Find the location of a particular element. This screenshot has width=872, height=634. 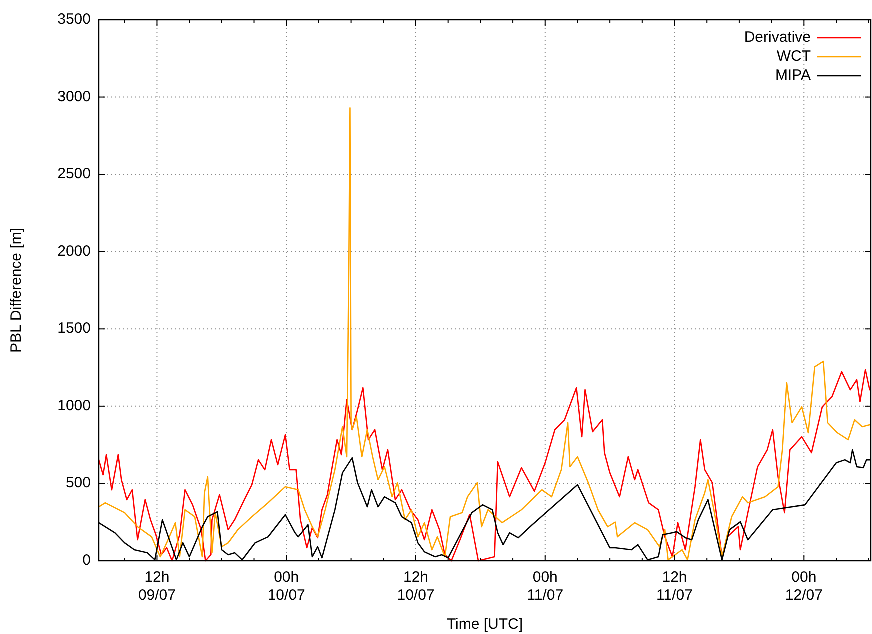

x-tick-label: 00h 11/07 is located at coordinates (545, 586).